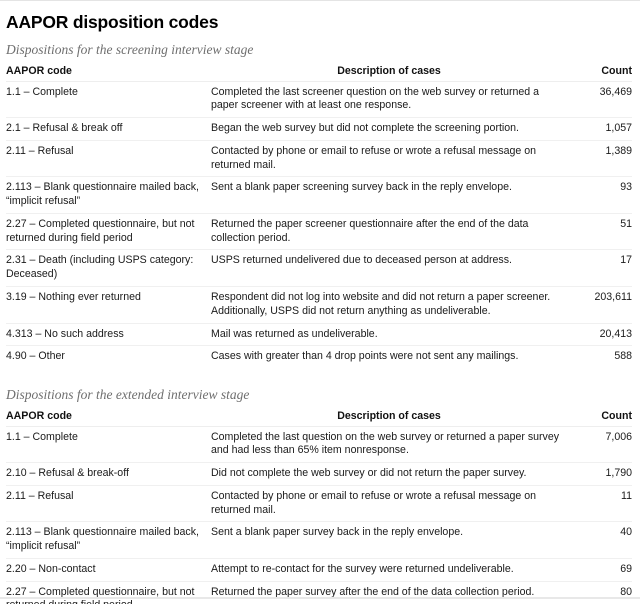 This screenshot has height=604, width=640. What do you see at coordinates (599, 504) in the screenshot?
I see `cell-count: 11` at bounding box center [599, 504].